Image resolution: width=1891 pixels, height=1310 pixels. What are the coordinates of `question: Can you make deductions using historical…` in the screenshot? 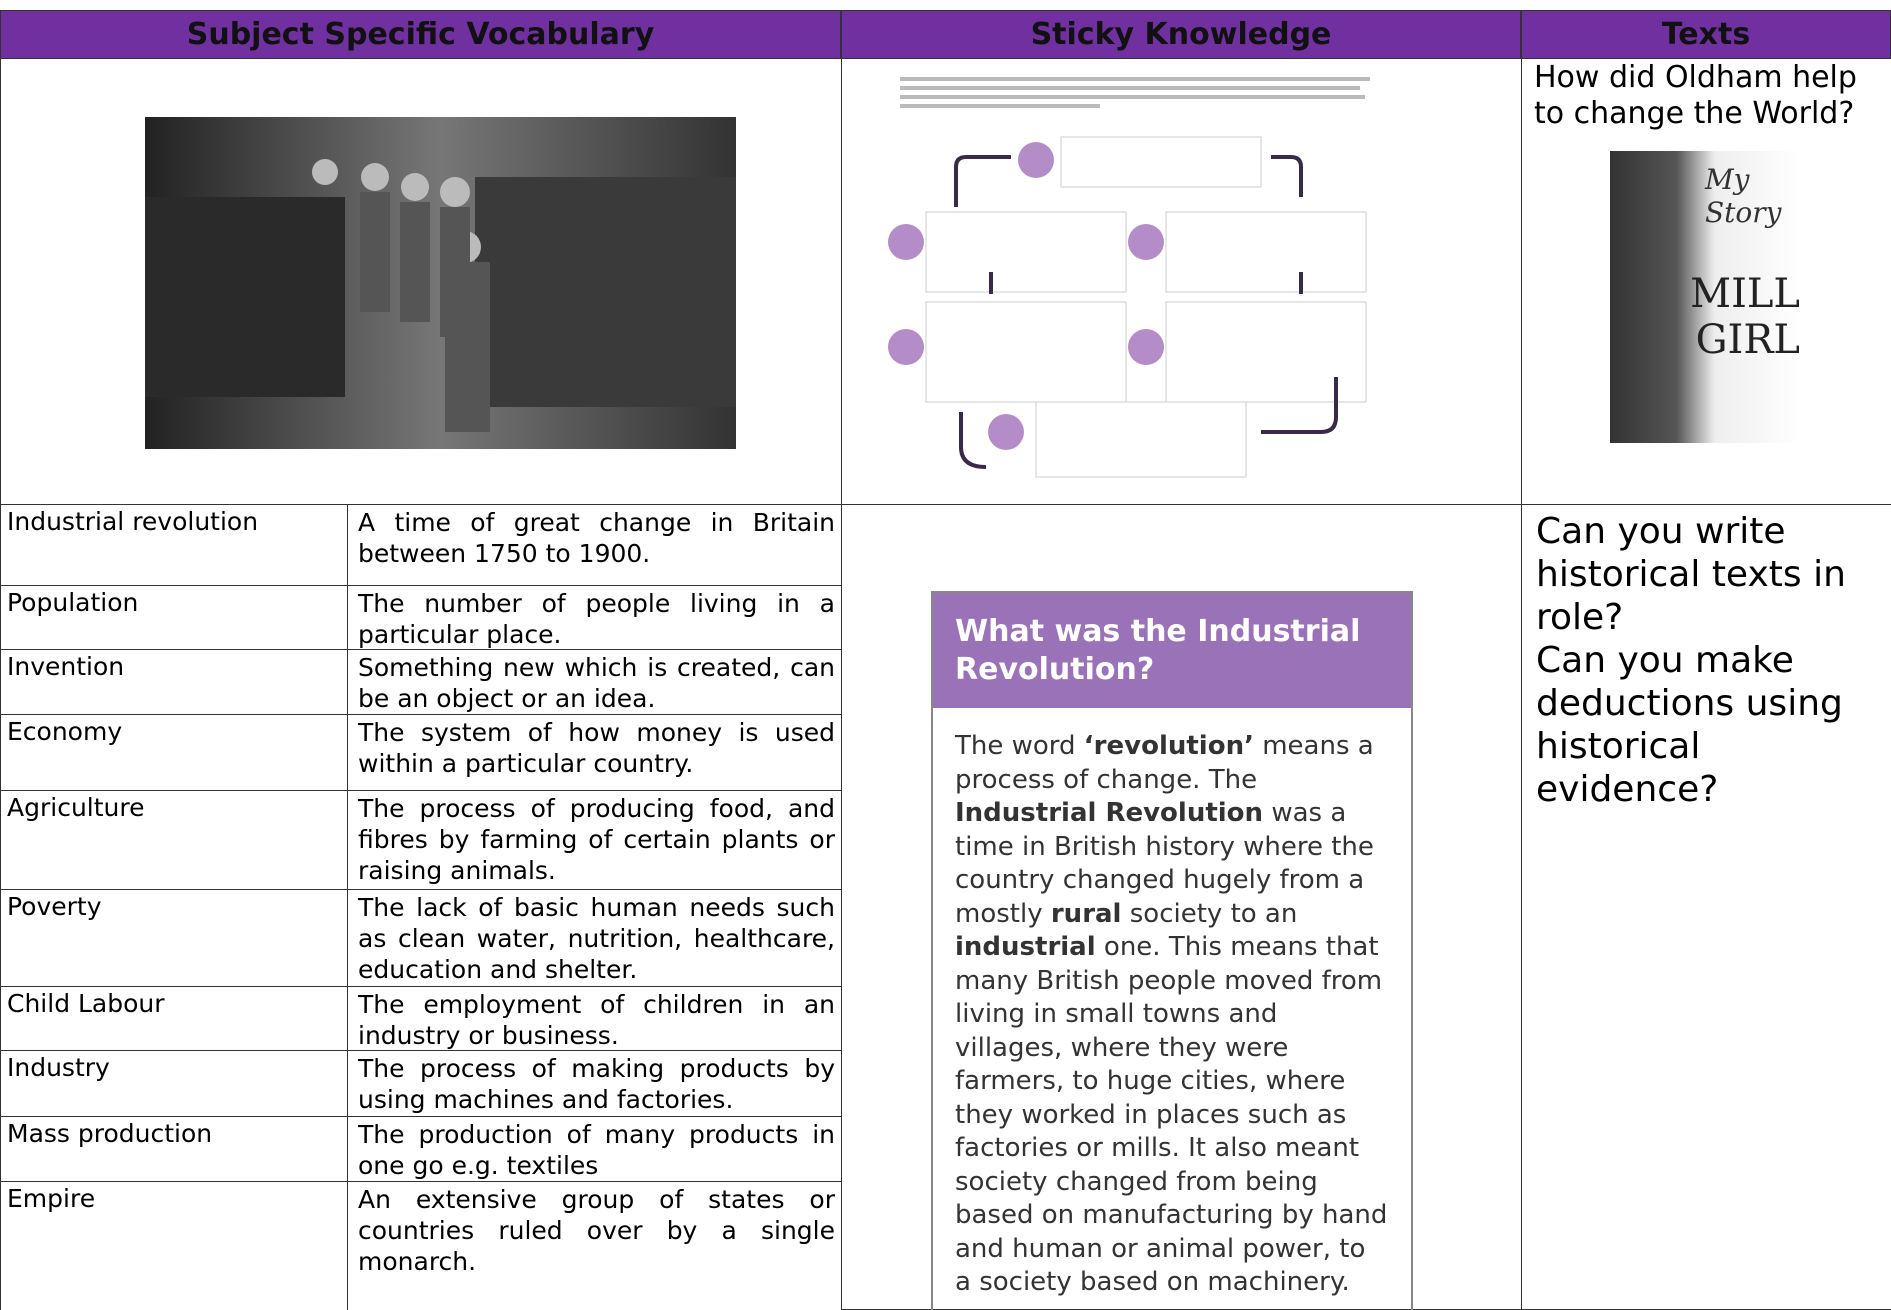 It's located at (1689, 725).